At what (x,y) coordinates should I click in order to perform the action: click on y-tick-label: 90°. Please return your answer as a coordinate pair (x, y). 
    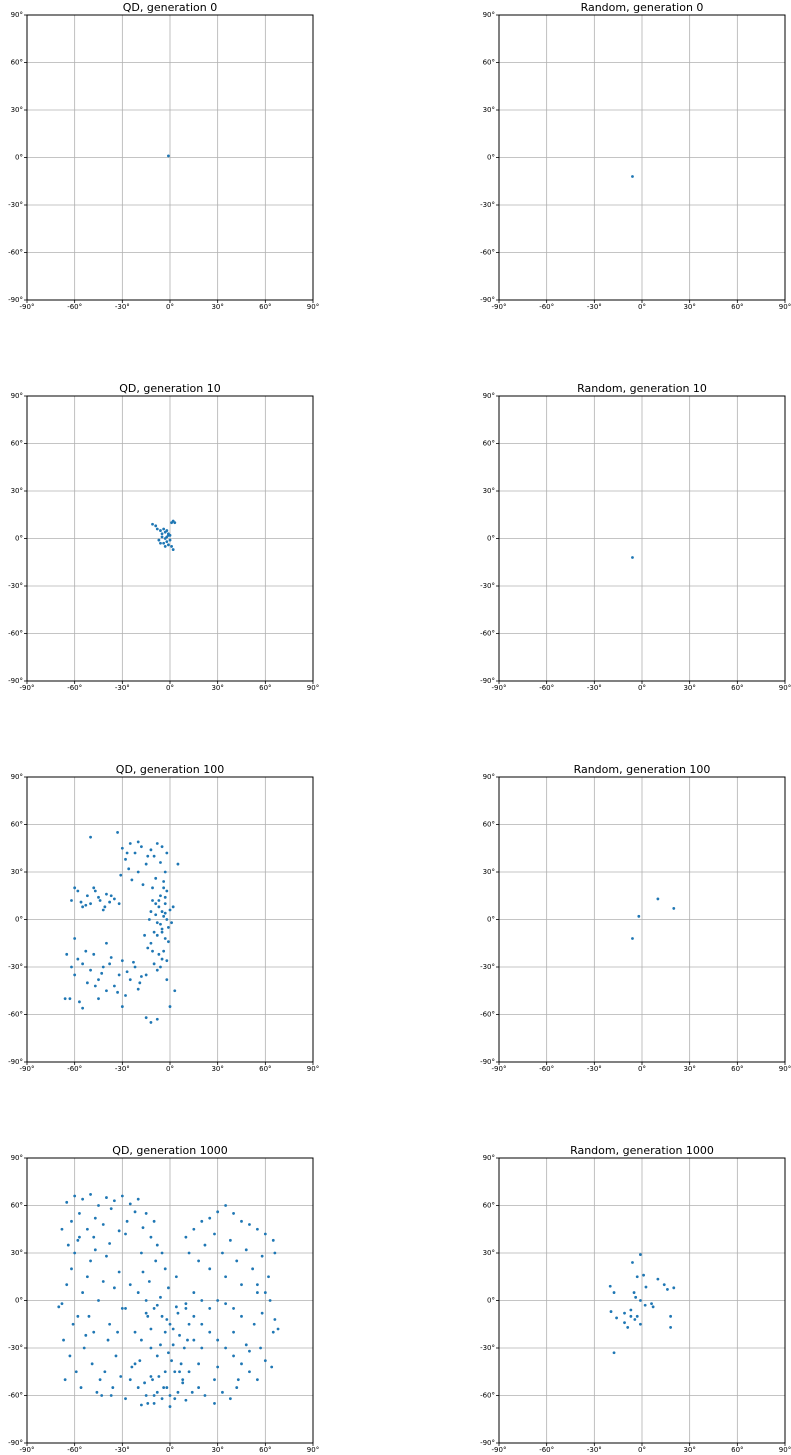
    Looking at the image, I should click on (489, 15).